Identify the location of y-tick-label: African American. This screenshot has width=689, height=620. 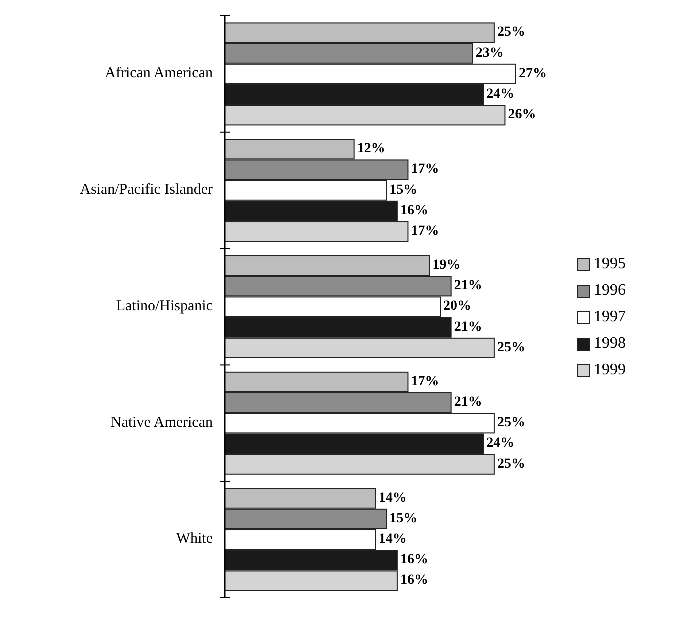
(159, 74).